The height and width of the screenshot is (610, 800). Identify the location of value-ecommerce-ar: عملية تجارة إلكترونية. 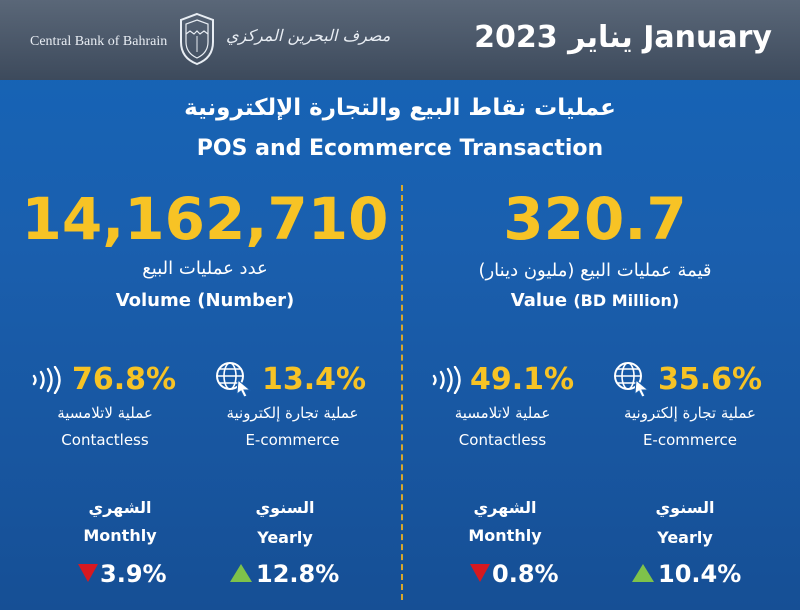
(690, 413).